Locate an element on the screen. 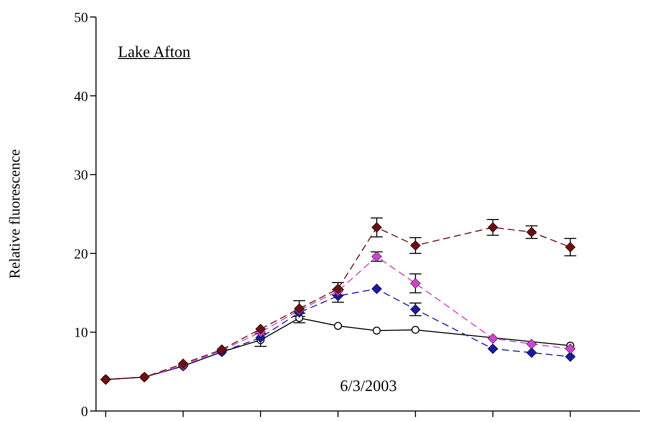  annotation: 6/3/2003 is located at coordinates (368, 387).